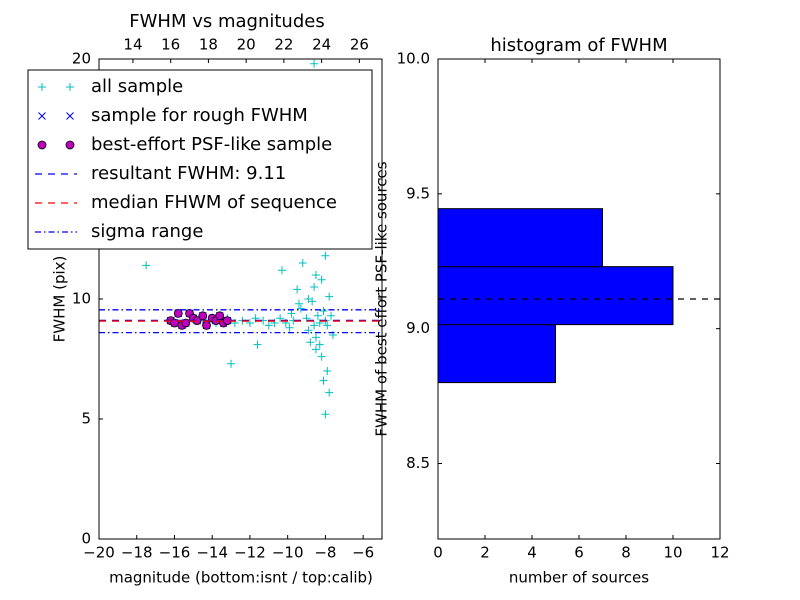 This screenshot has height=600, width=800. Describe the element at coordinates (413, 59) in the screenshot. I see `y-tick-label: 10.0` at that location.